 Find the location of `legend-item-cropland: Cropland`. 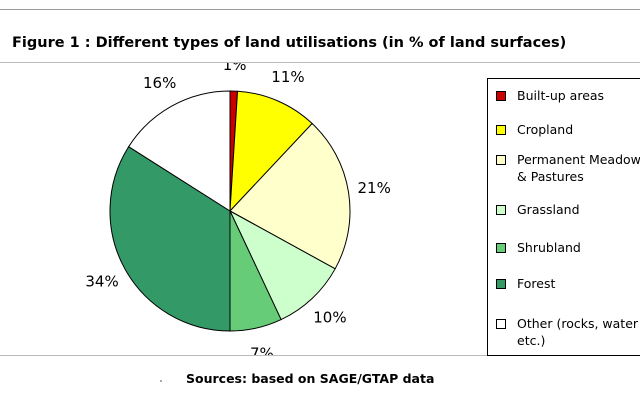

legend-item-cropland: Cropland is located at coordinates (534, 129).